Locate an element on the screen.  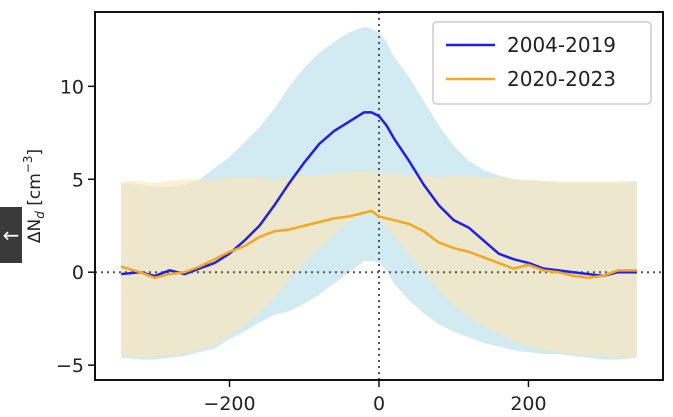
legend-box is located at coordinates (542, 63).